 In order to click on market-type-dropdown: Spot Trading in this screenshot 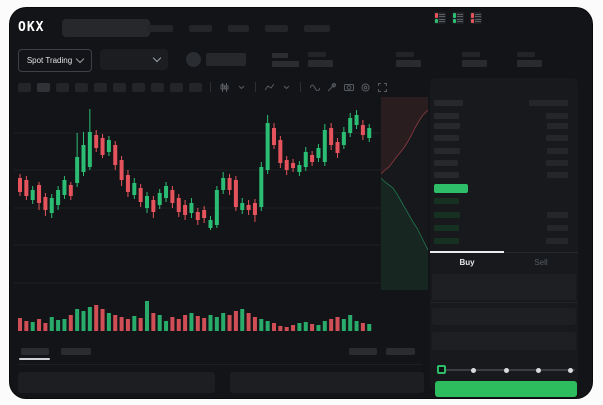, I will do `click(55, 60)`.